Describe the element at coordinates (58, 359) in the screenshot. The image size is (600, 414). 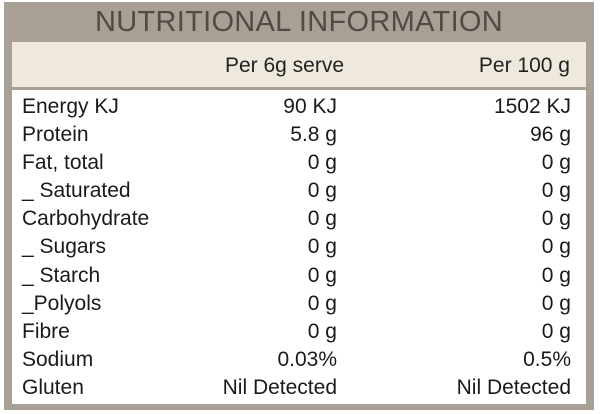
I see `nutrient-label: Sodium` at that location.